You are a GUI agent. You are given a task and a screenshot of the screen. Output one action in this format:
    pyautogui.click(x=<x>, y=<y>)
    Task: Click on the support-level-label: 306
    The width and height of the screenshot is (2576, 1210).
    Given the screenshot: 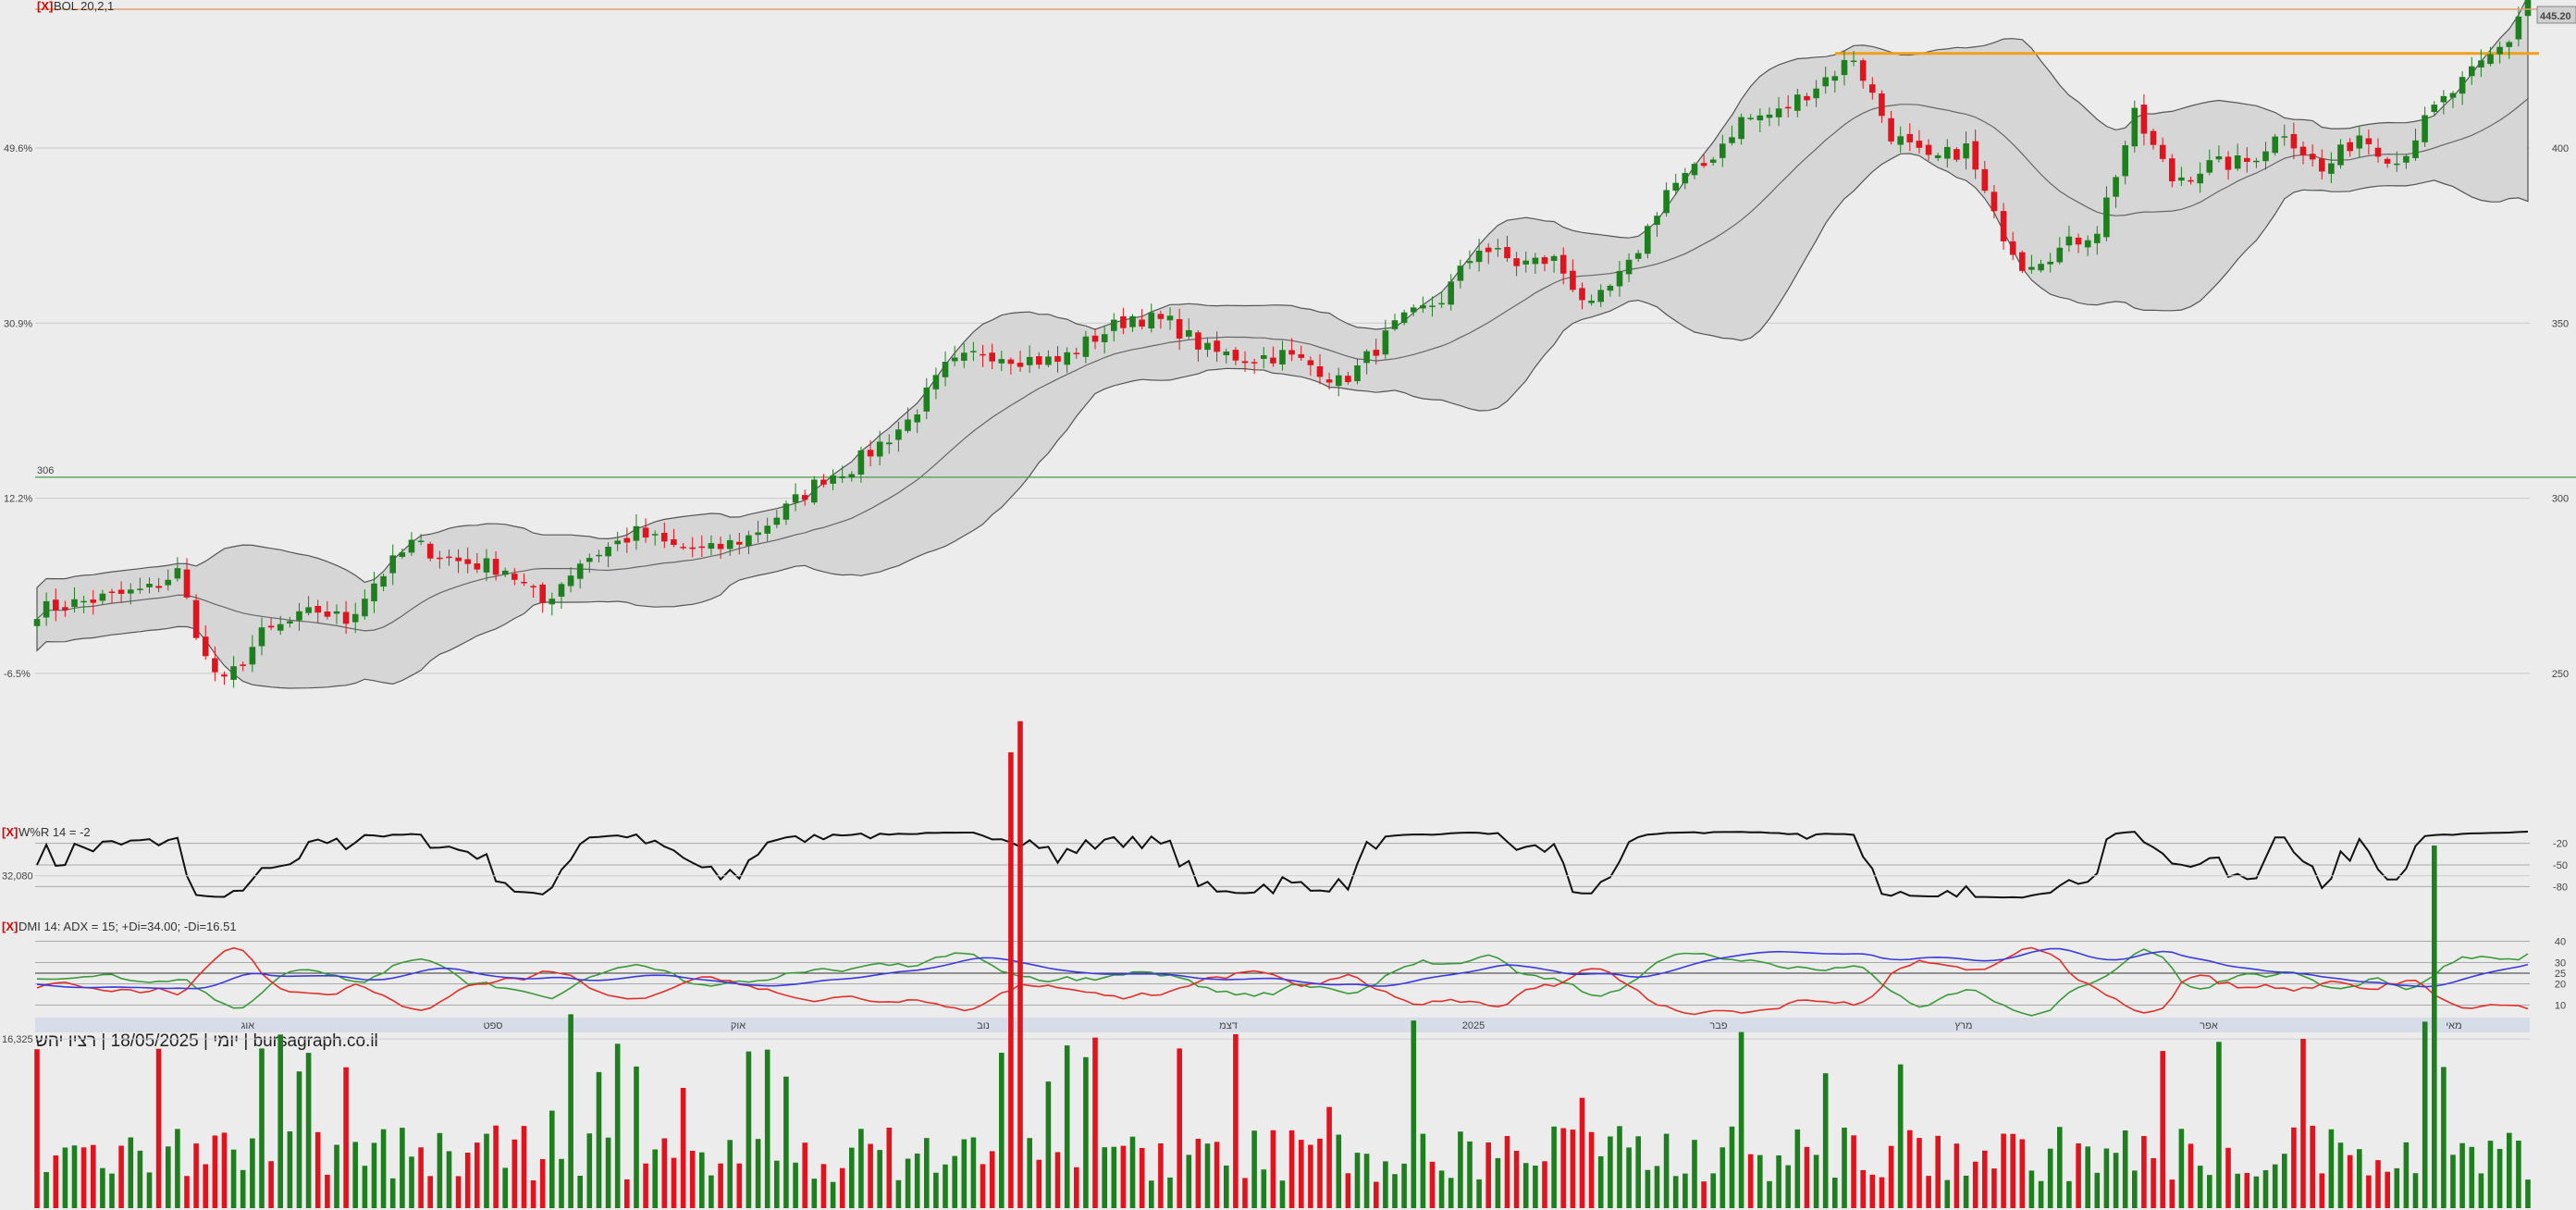 What is the action you would take?
    pyautogui.click(x=45, y=470)
    